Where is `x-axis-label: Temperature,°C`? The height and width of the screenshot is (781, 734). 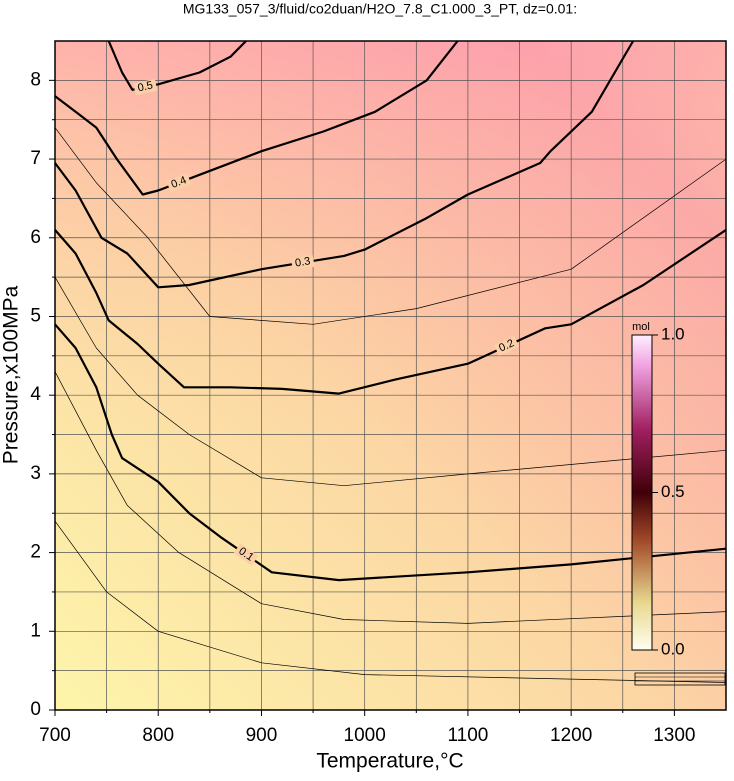 x-axis-label: Temperature,°C is located at coordinates (389, 761).